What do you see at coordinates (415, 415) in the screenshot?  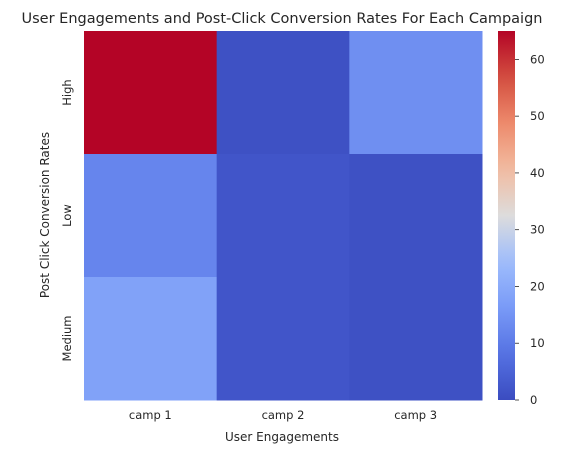 I see `x-tick-label: camp 3` at bounding box center [415, 415].